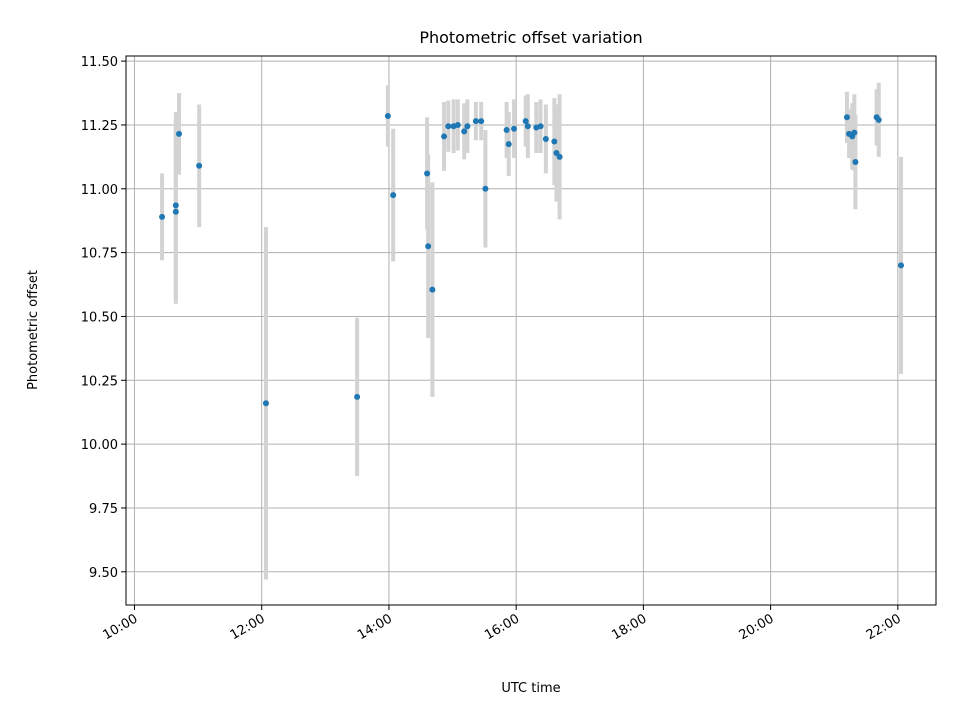 This screenshot has width=960, height=720. What do you see at coordinates (99, 126) in the screenshot?
I see `y-tick-label: 11.25` at bounding box center [99, 126].